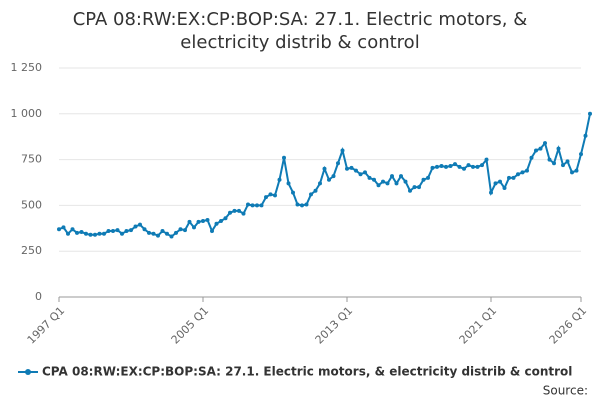 The image size is (600, 400). Describe the element at coordinates (28, 372) in the screenshot. I see `legend-marker` at that location.